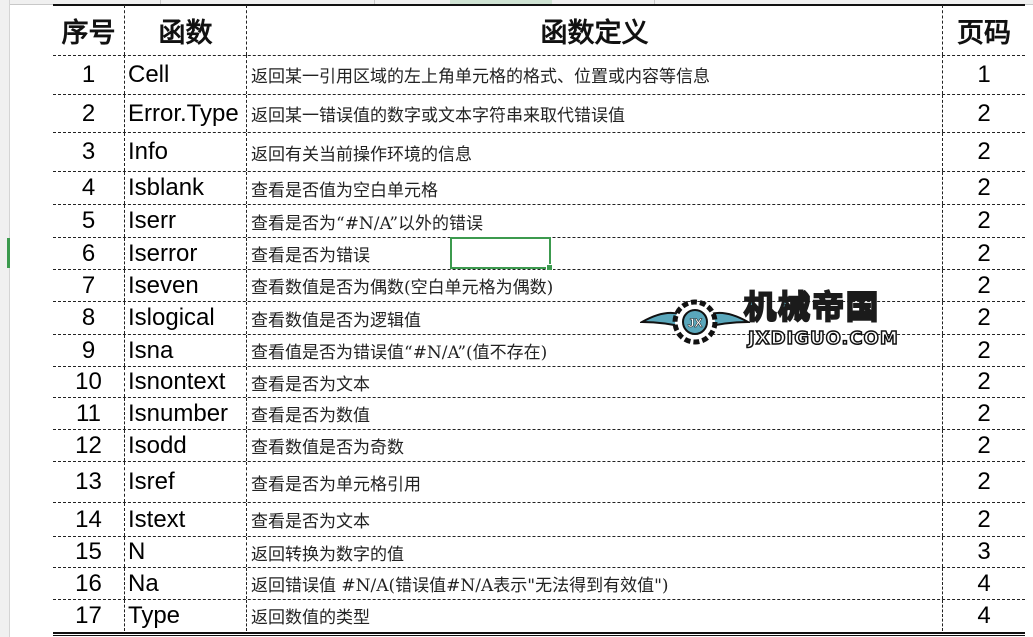  Describe the element at coordinates (185, 318) in the screenshot. I see `row-function: Islogical` at that location.